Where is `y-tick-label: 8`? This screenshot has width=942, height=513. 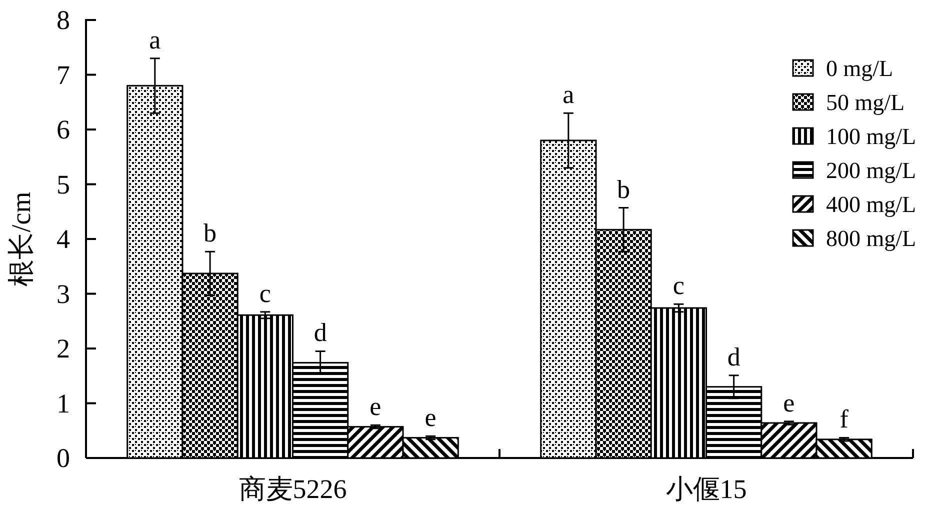
y-tick-label: 8 is located at coordinates (63, 20).